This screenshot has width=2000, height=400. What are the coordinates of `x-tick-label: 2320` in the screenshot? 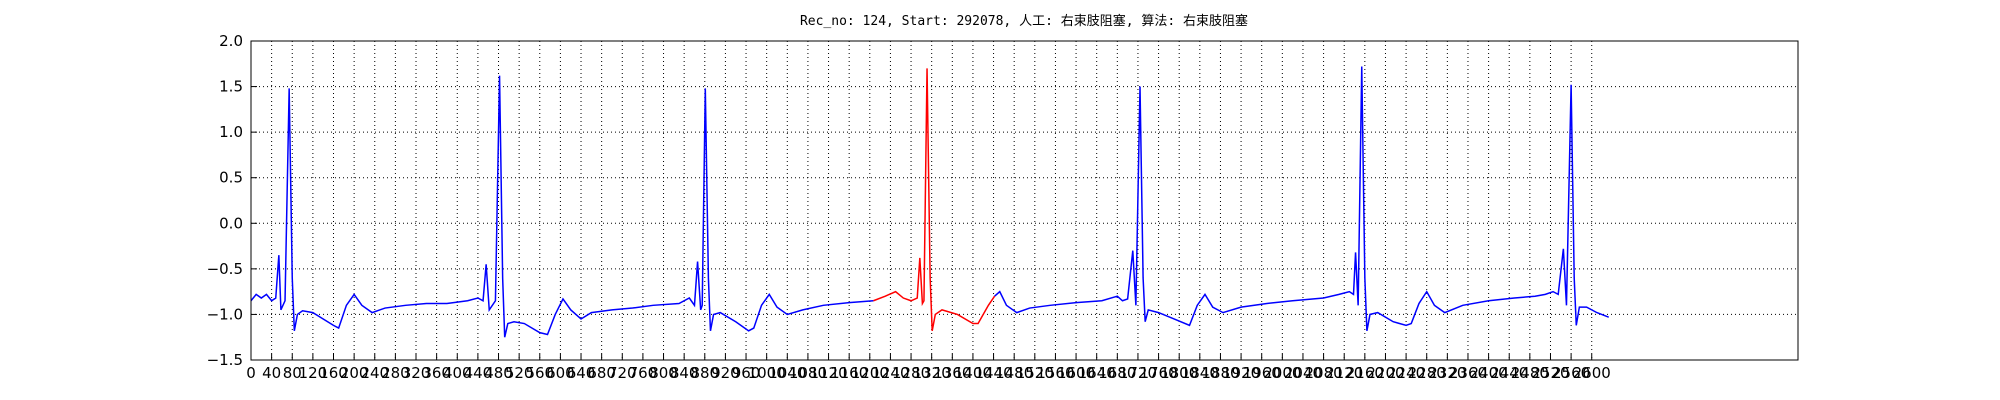 It's located at (1447, 373).